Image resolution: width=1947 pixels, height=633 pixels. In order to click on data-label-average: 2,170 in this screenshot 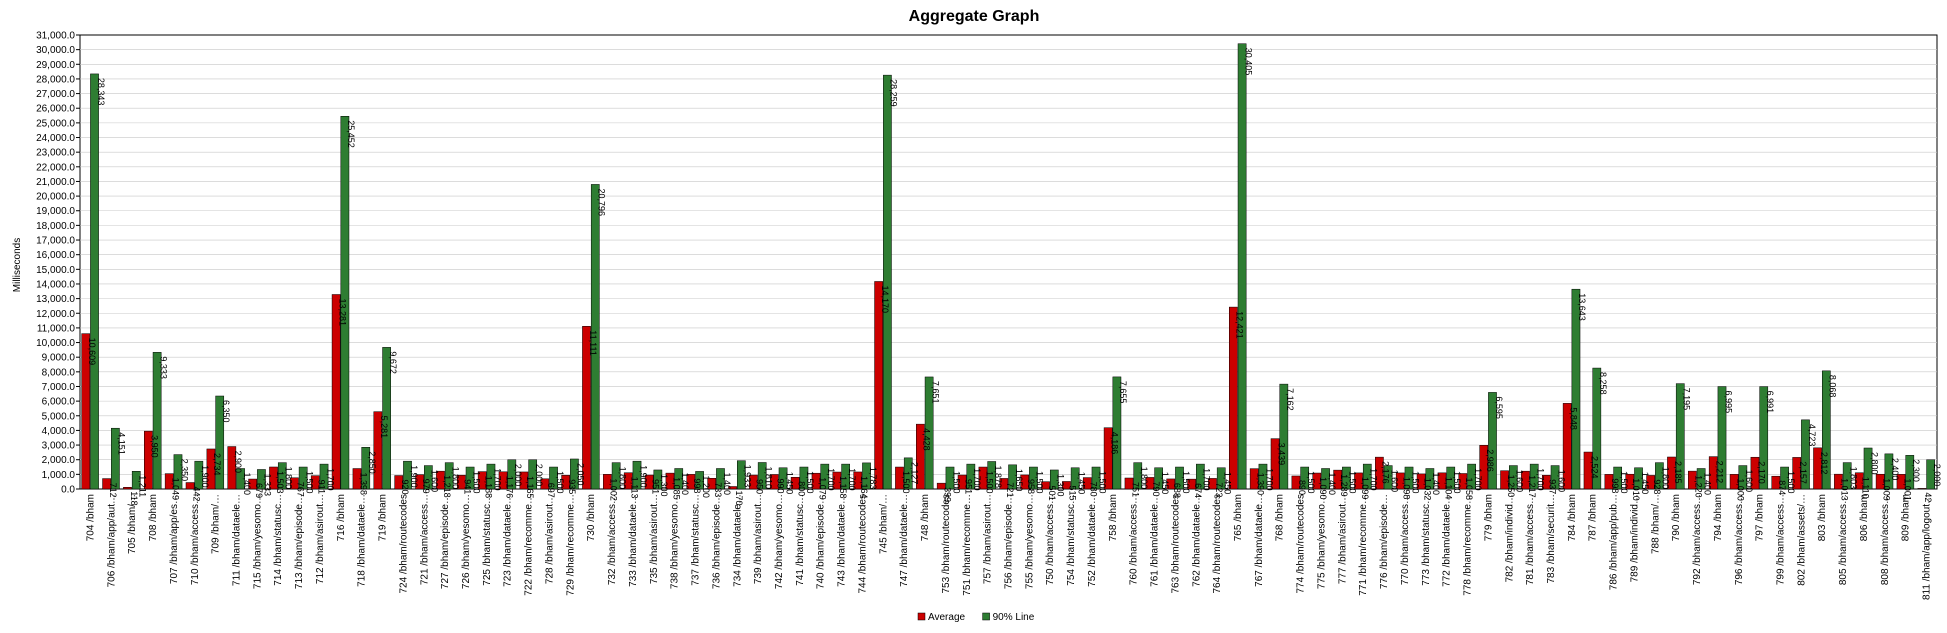, I will do `click(1761, 472)`.